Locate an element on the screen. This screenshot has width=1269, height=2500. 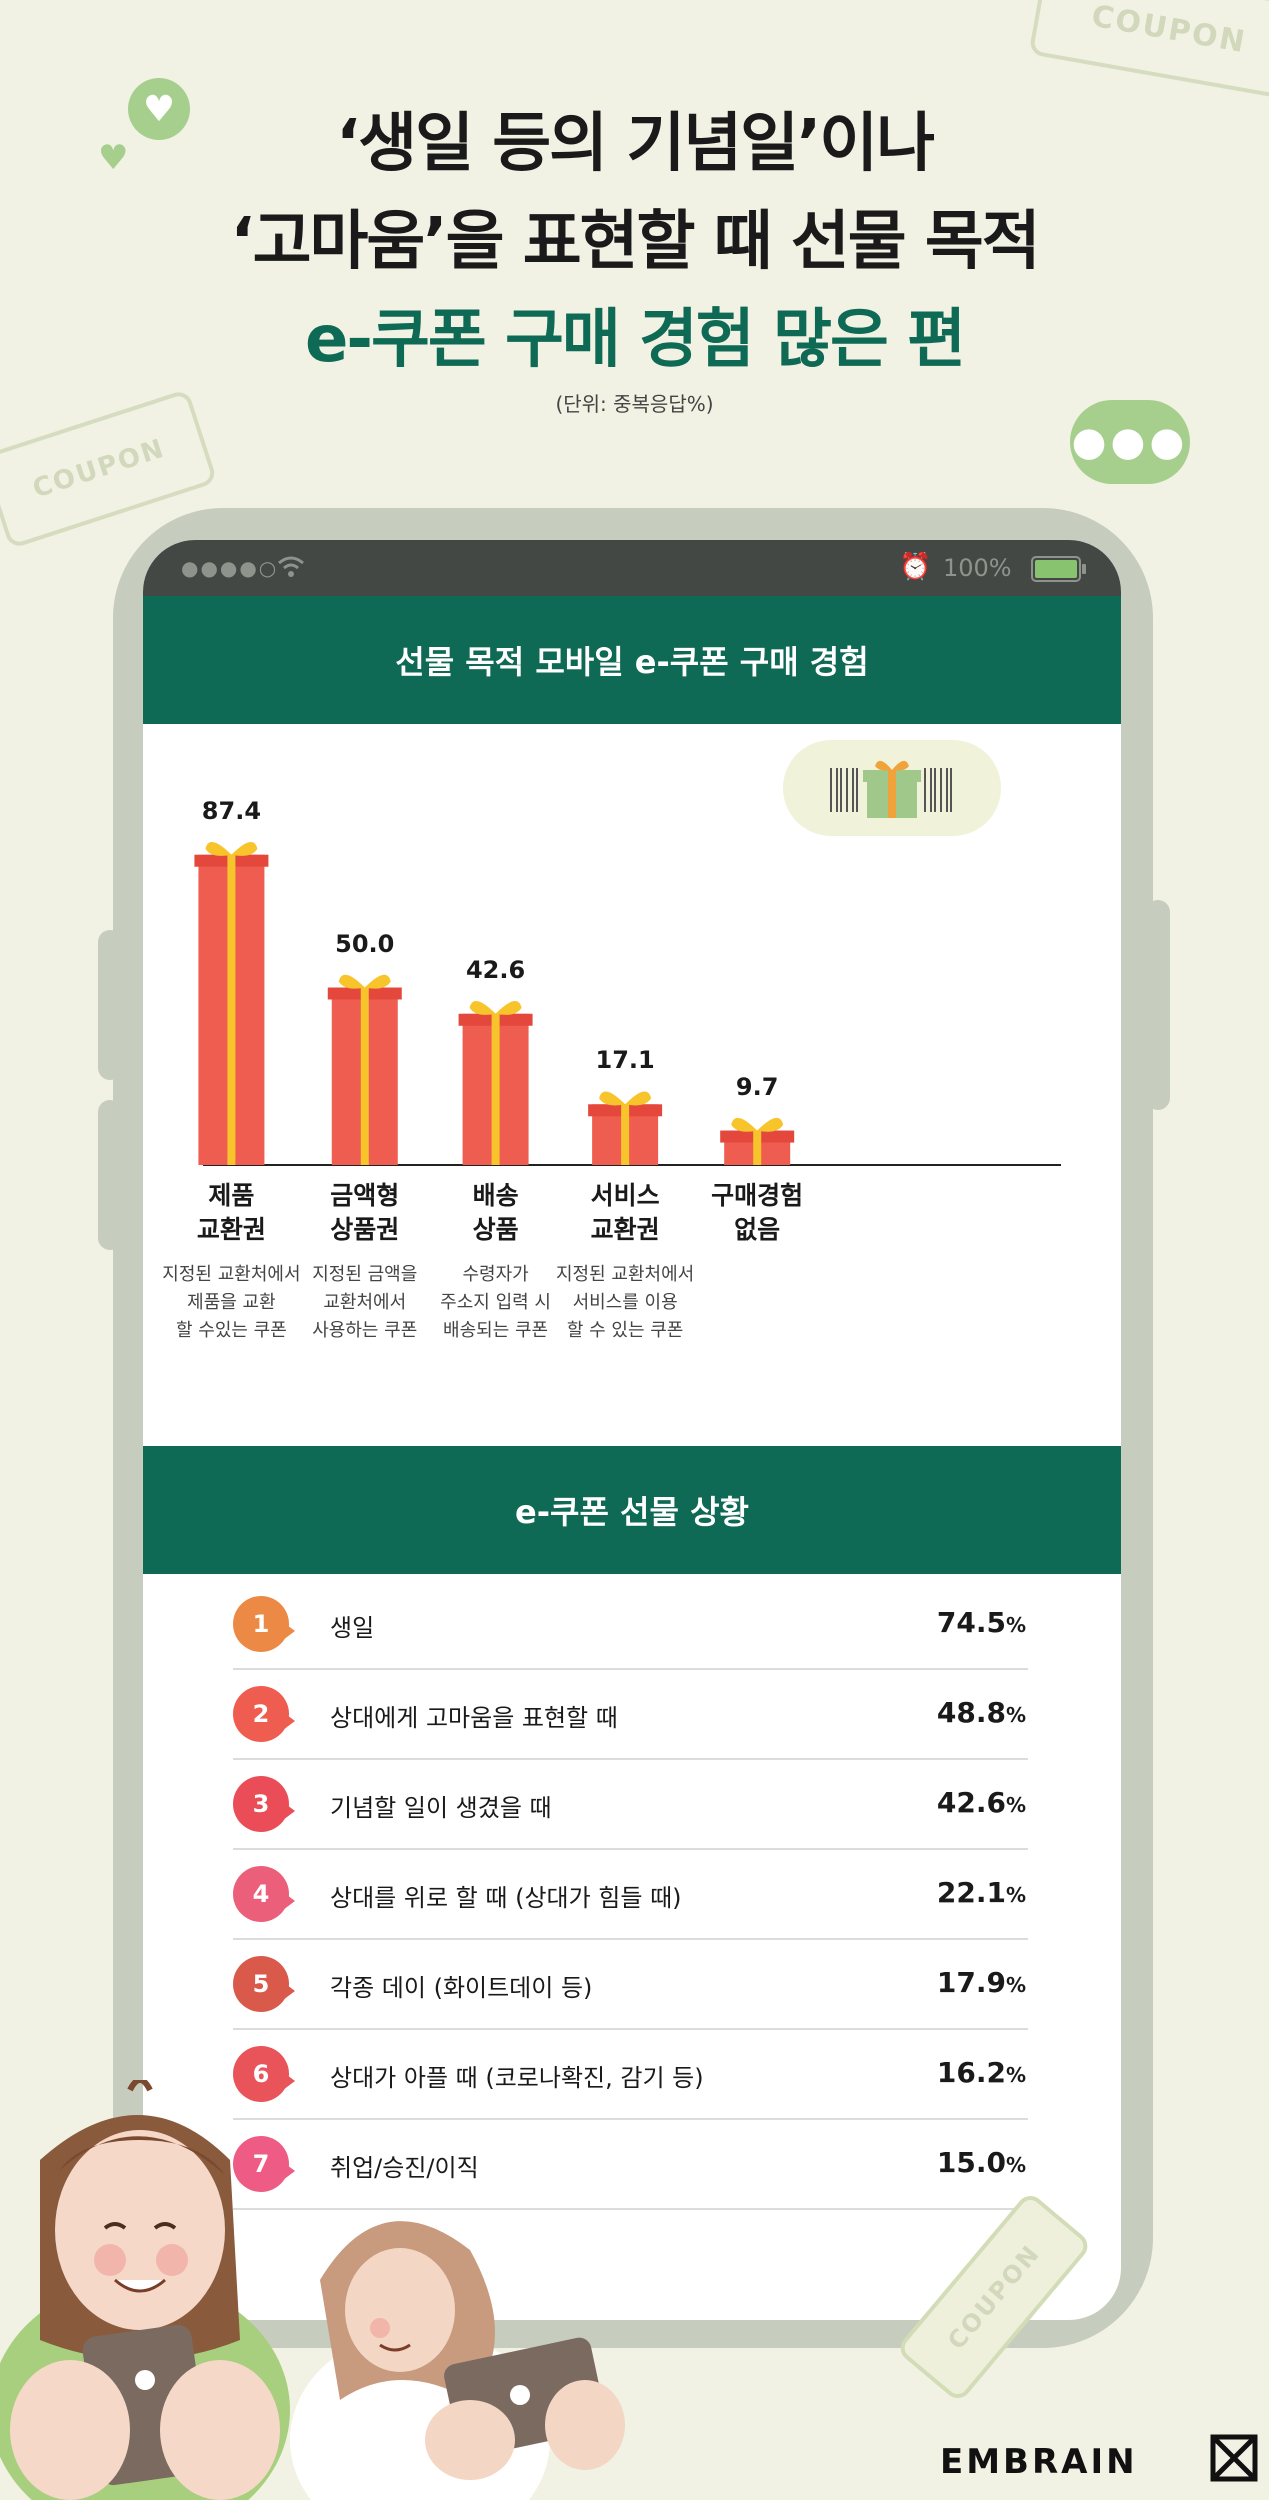
rank-number: 3 is located at coordinates (261, 1804).